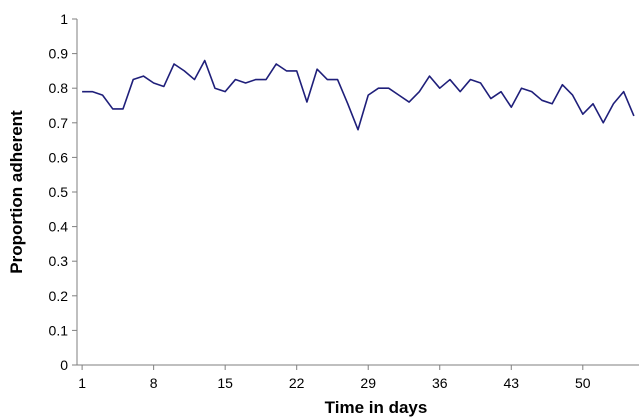  What do you see at coordinates (64, 19) in the screenshot?
I see `y-tick-label: 1` at bounding box center [64, 19].